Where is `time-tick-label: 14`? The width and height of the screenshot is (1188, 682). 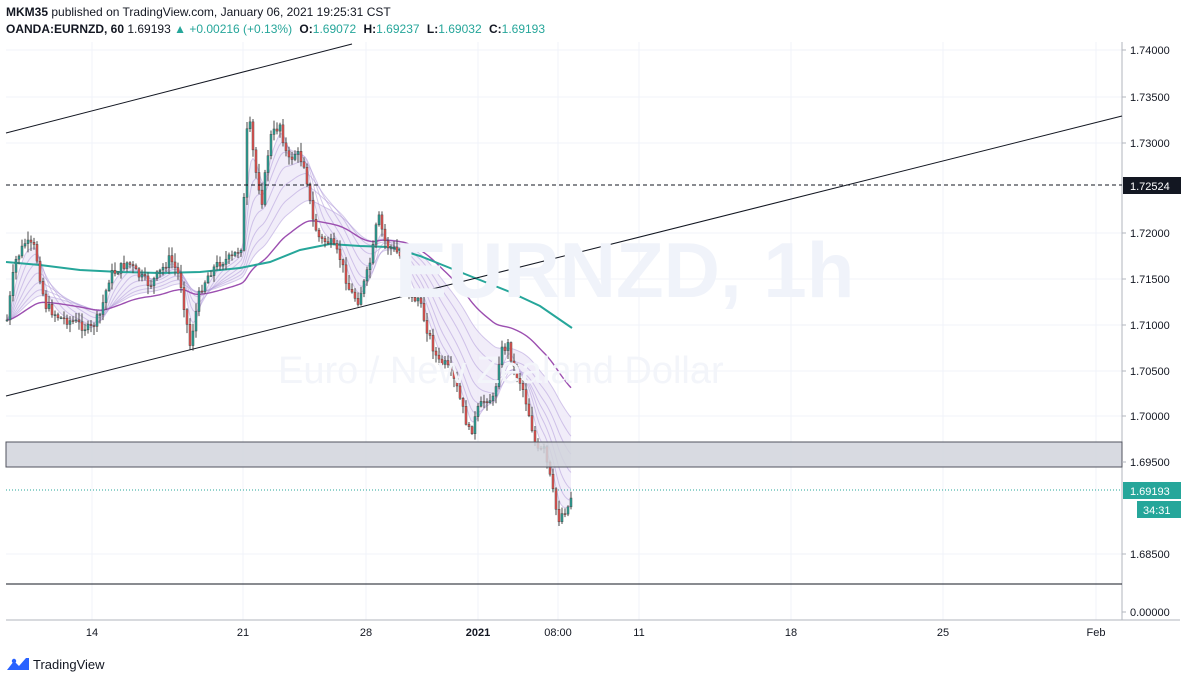 time-tick-label: 14 is located at coordinates (92, 633).